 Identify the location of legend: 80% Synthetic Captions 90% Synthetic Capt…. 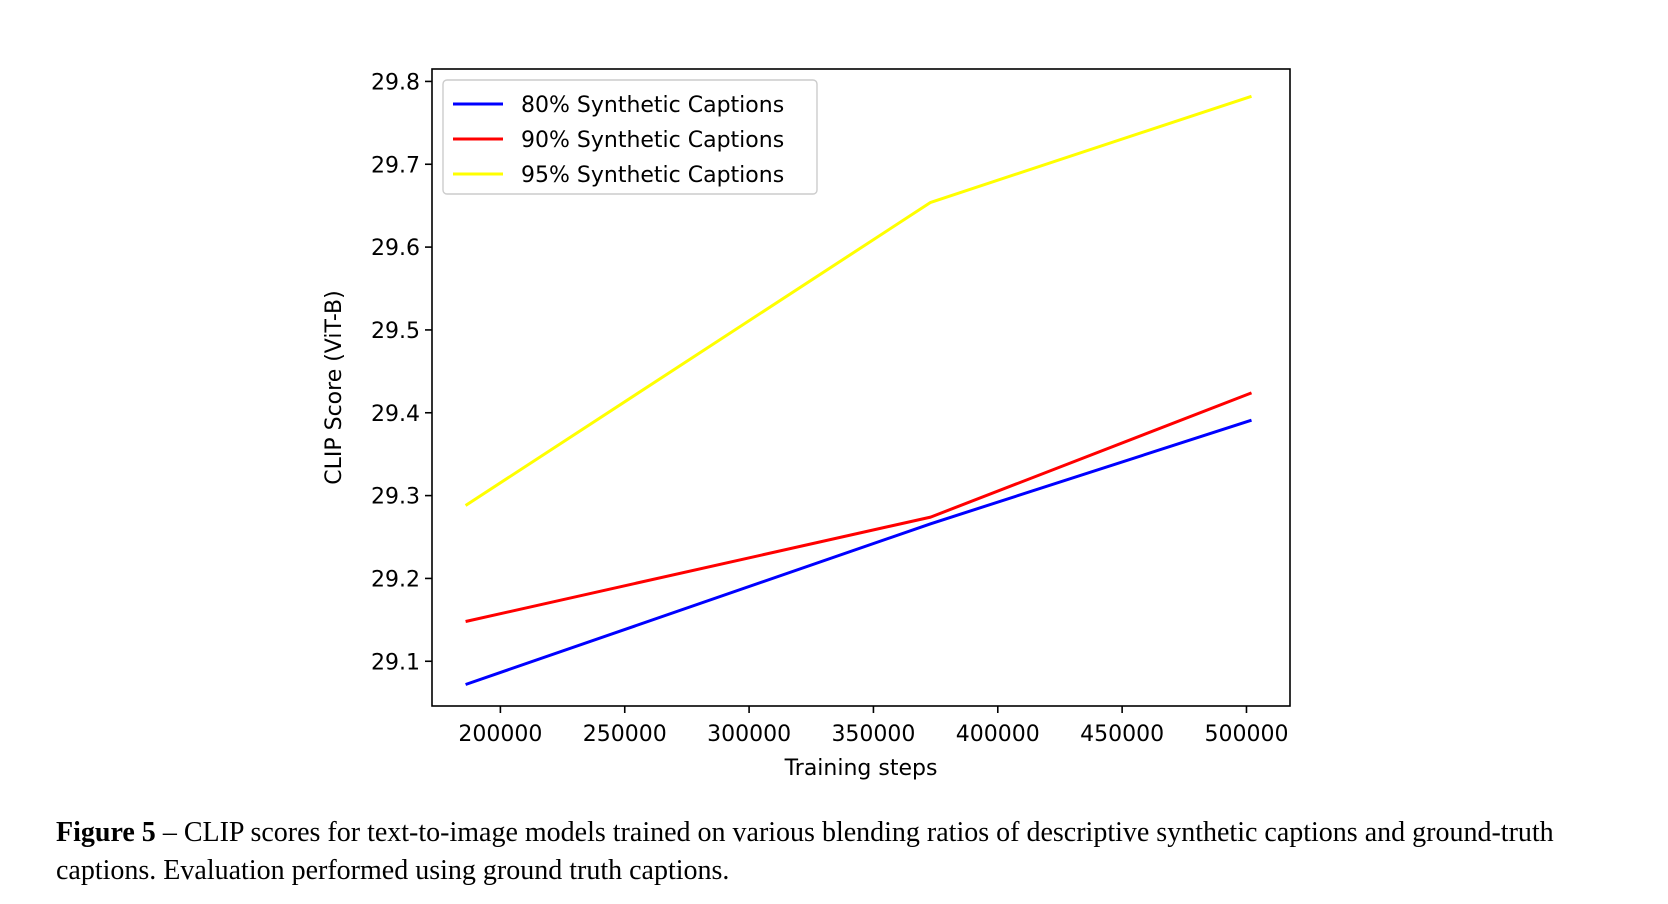
(630, 137).